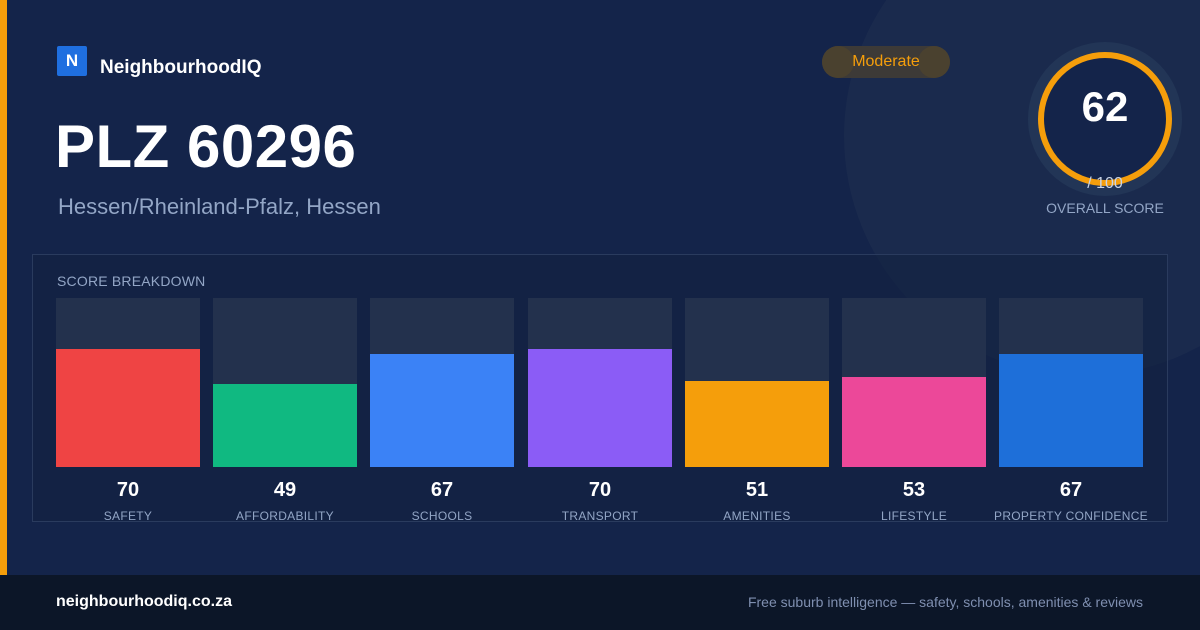 The image size is (1200, 630). I want to click on score-label: TRANSPORT, so click(600, 516).